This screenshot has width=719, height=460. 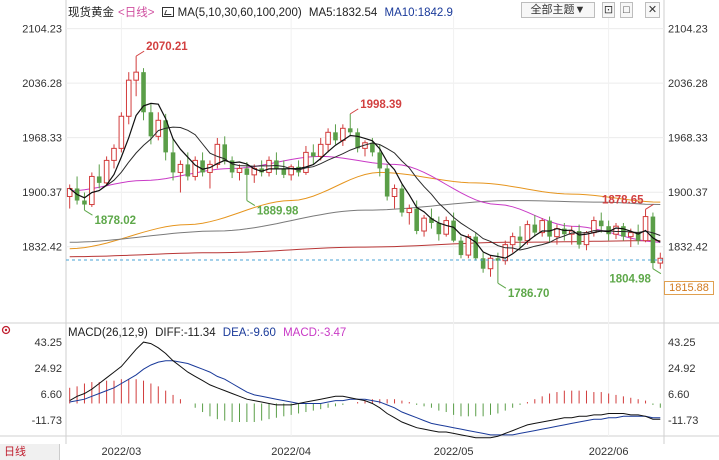 I want to click on macd-tick-label-left: 24.92, so click(x=48, y=369).